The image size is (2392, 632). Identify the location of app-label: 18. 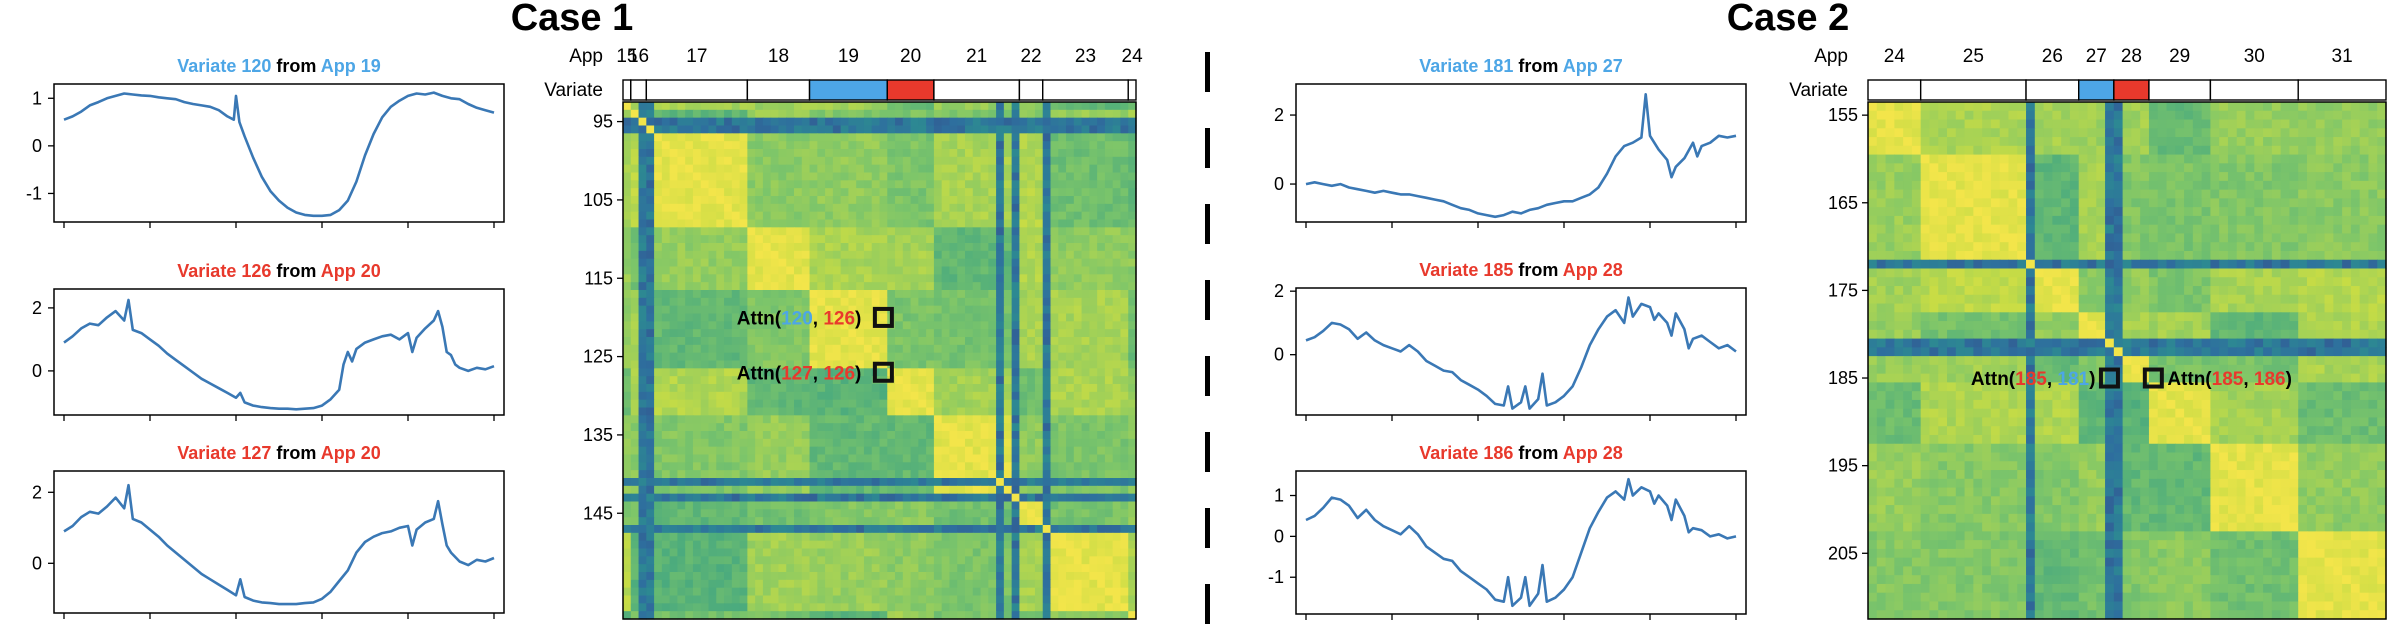
(778, 56).